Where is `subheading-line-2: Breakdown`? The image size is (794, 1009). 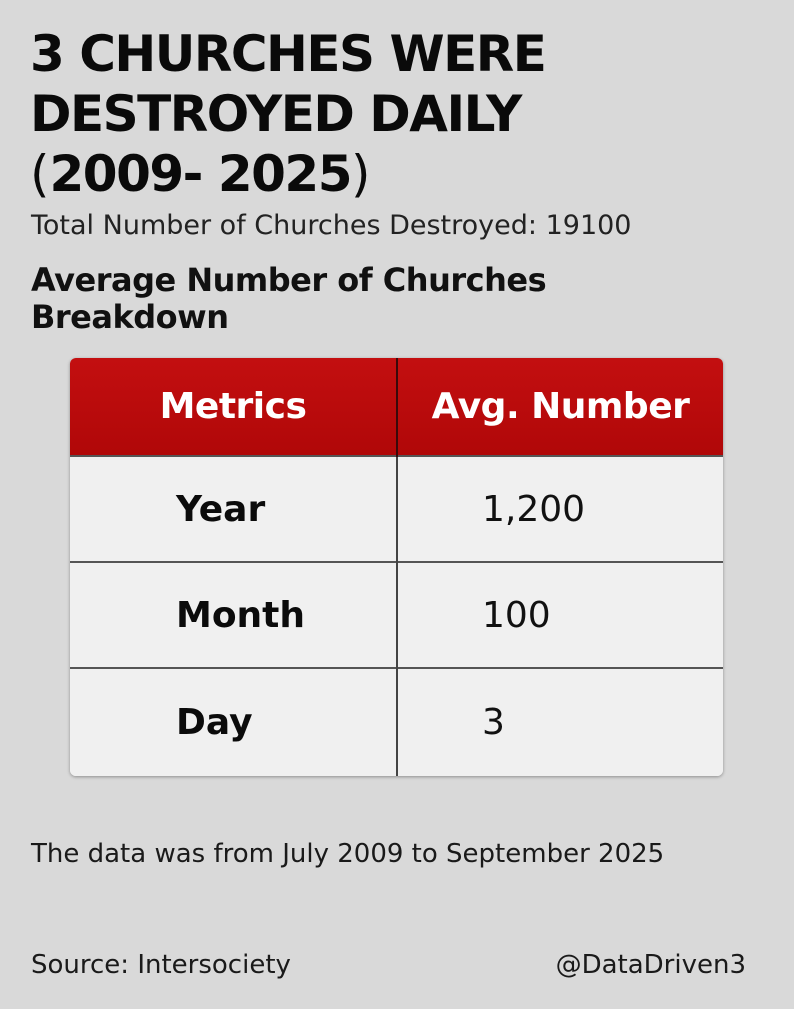 subheading-line-2: Breakdown is located at coordinates (130, 317).